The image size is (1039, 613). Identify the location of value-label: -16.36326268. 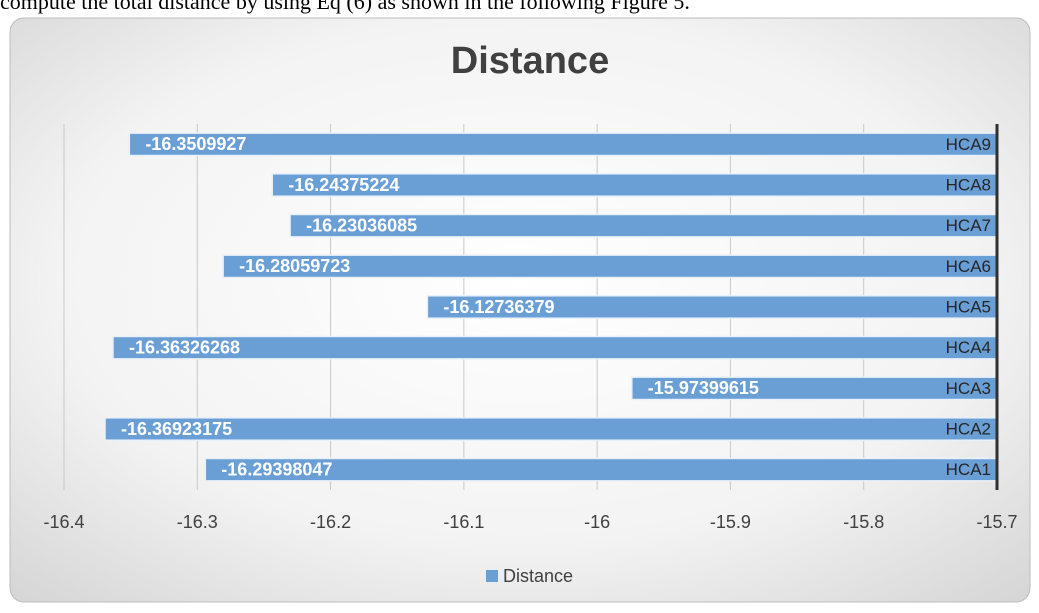
(184, 347).